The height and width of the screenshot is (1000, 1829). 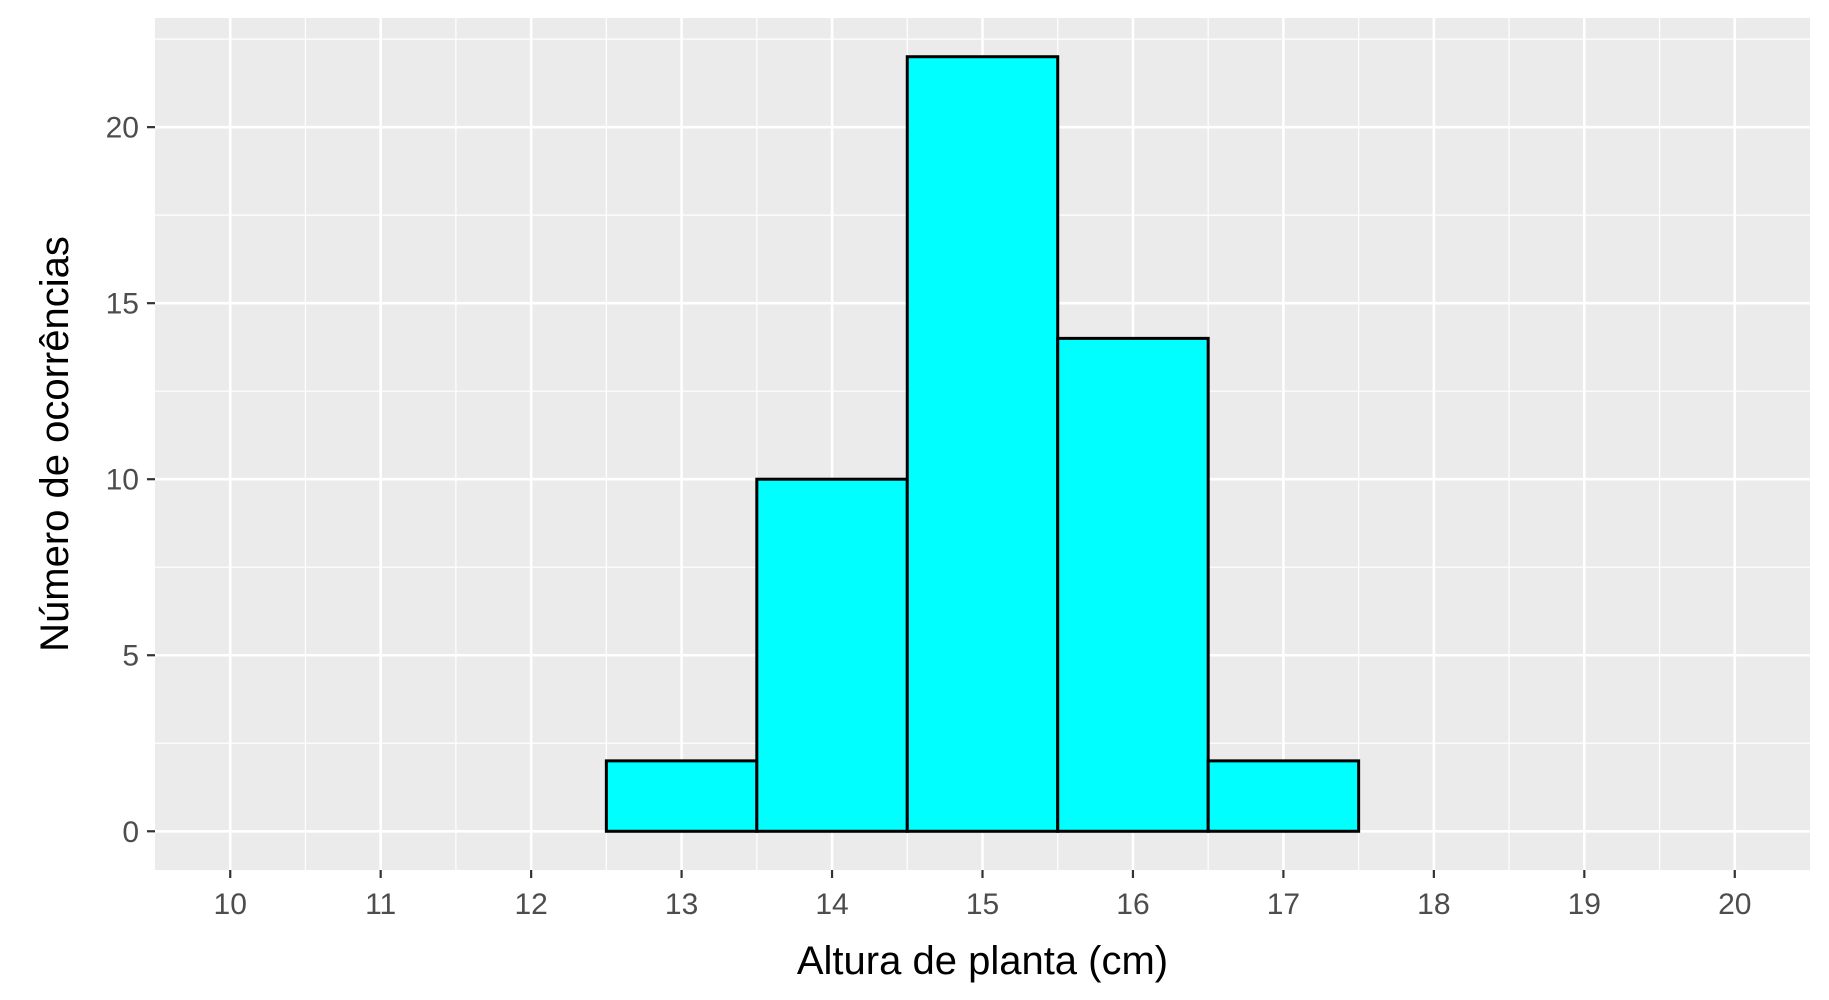 I want to click on x-tick-label: 10, so click(x=230, y=904).